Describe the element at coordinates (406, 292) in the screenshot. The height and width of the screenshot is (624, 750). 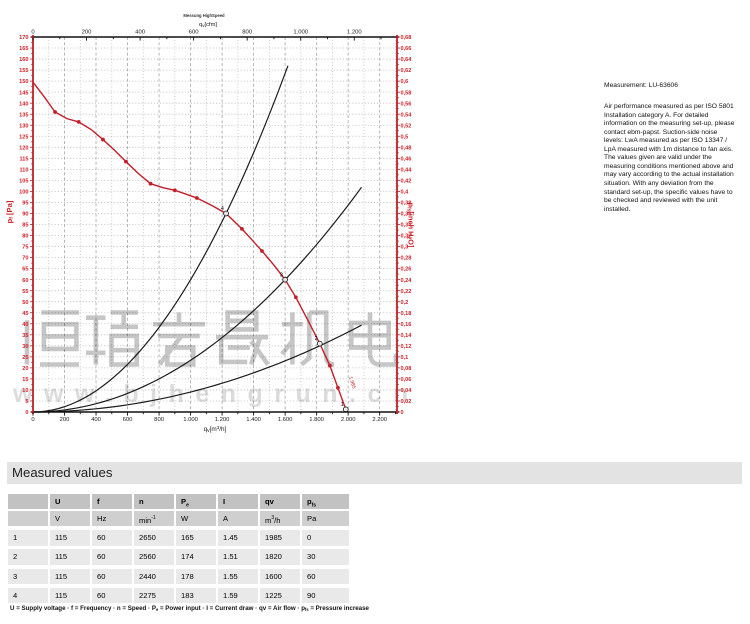
I see `svg-text: 0,22` at that location.